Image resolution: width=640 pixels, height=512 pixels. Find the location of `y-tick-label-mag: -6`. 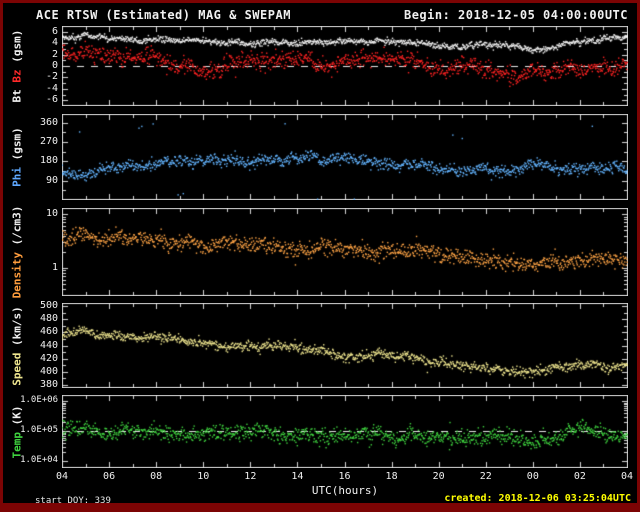

y-tick-label-mag: -6 is located at coordinates (51, 100).